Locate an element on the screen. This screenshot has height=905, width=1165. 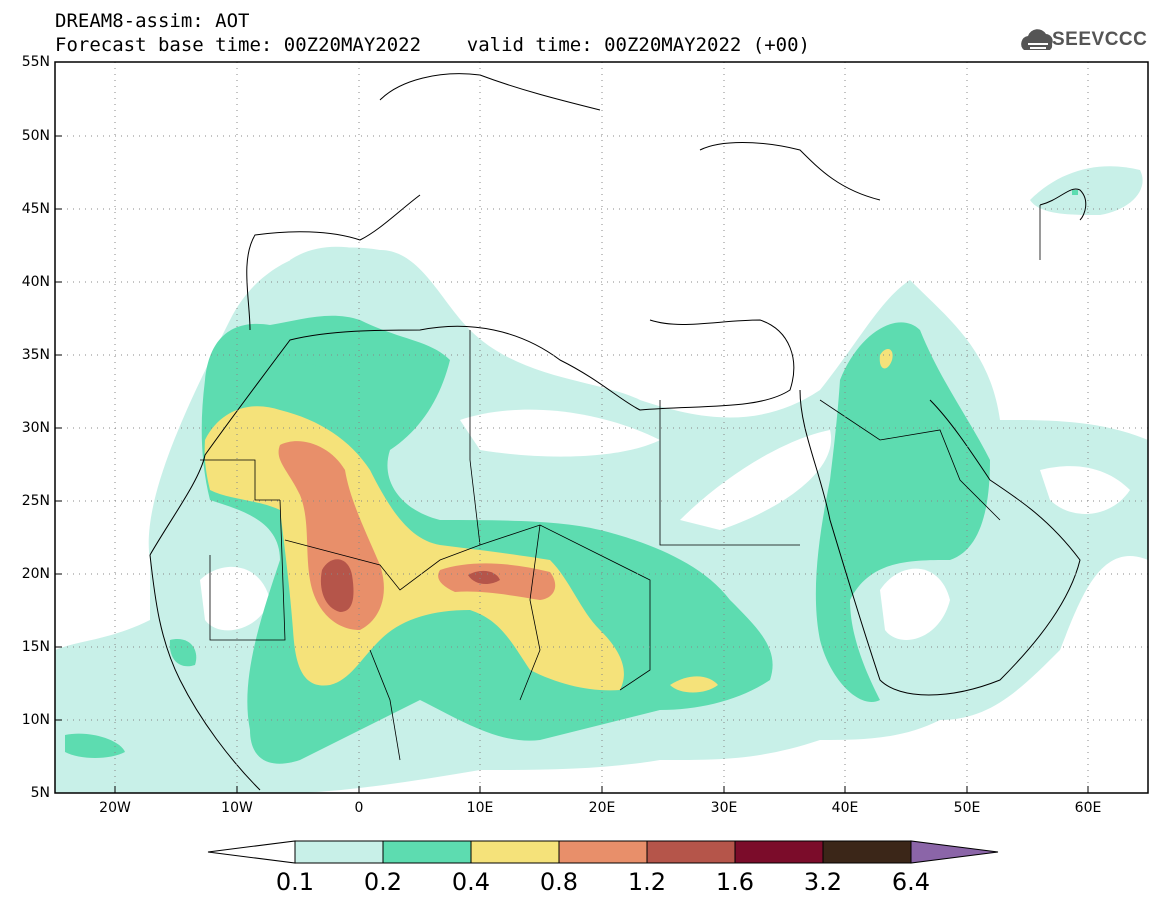
lat-label: 20N is located at coordinates (35, 574).